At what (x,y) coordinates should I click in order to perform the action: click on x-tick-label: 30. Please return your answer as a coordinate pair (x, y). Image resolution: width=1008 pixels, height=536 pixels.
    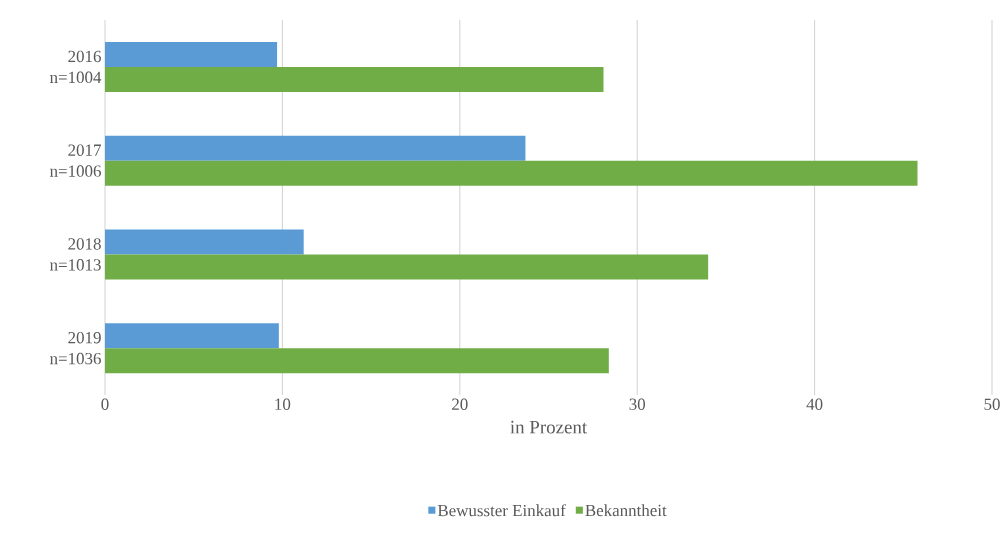
    Looking at the image, I should click on (637, 404).